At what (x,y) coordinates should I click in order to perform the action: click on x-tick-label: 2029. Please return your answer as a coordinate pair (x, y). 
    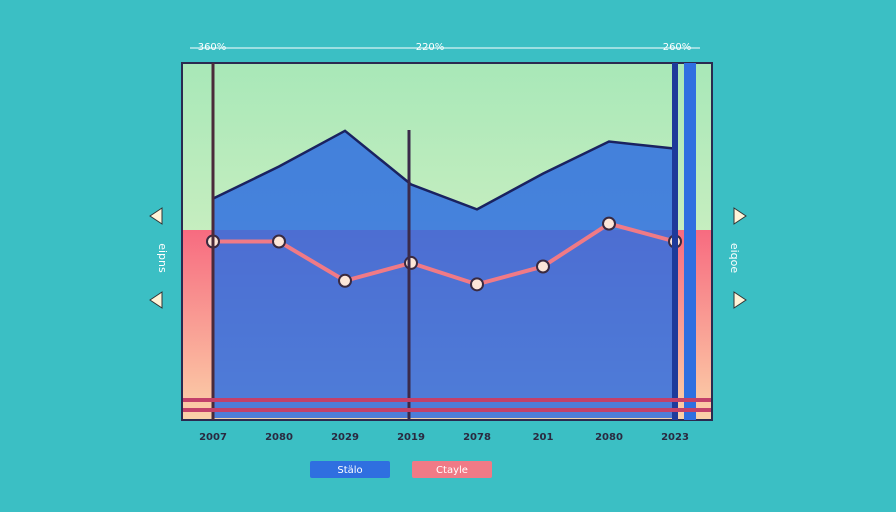
    Looking at the image, I should click on (345, 437).